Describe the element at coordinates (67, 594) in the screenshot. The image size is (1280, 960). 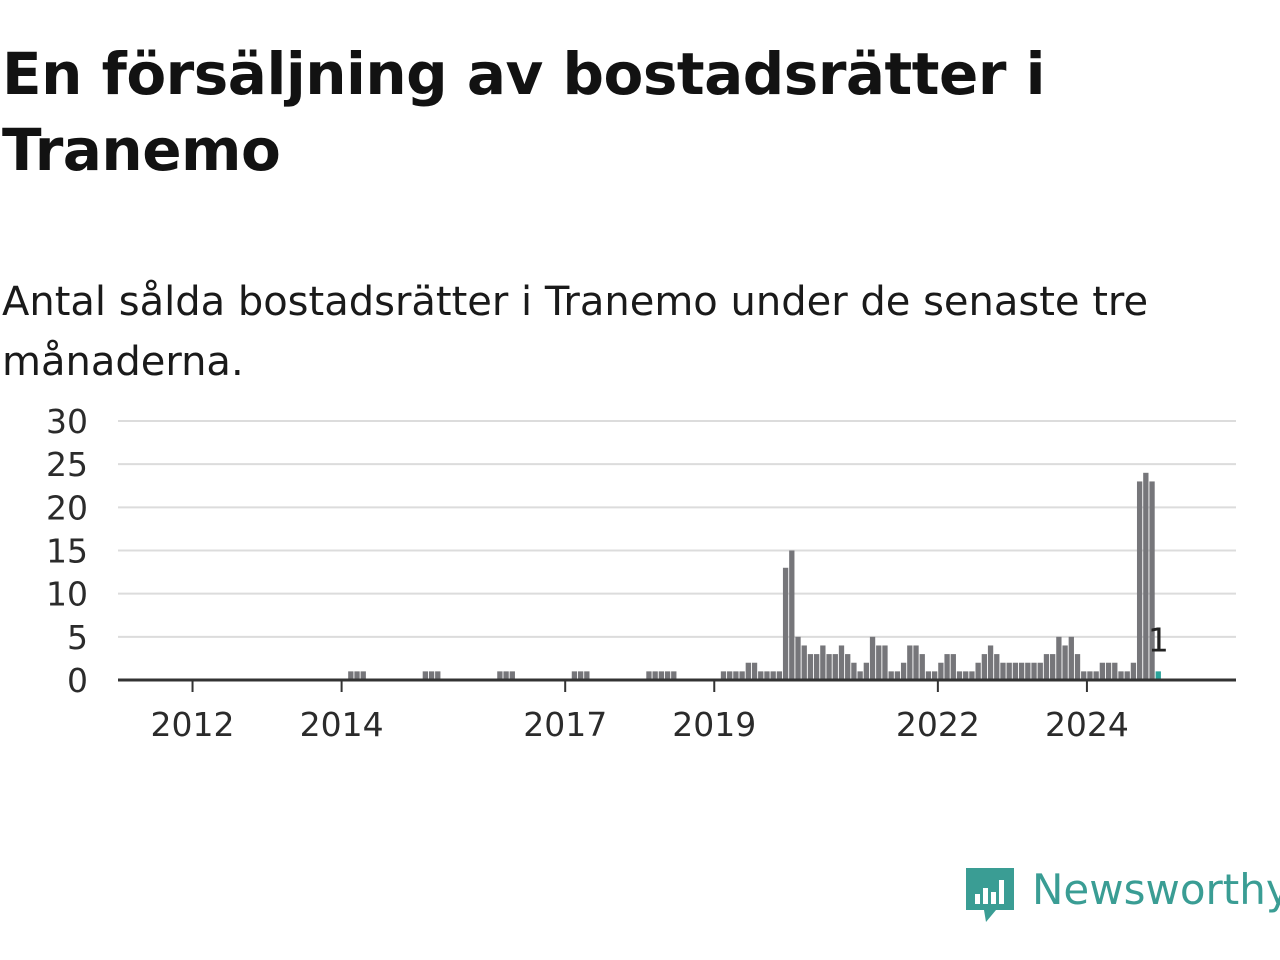
I see `y-tick-label: 10` at that location.